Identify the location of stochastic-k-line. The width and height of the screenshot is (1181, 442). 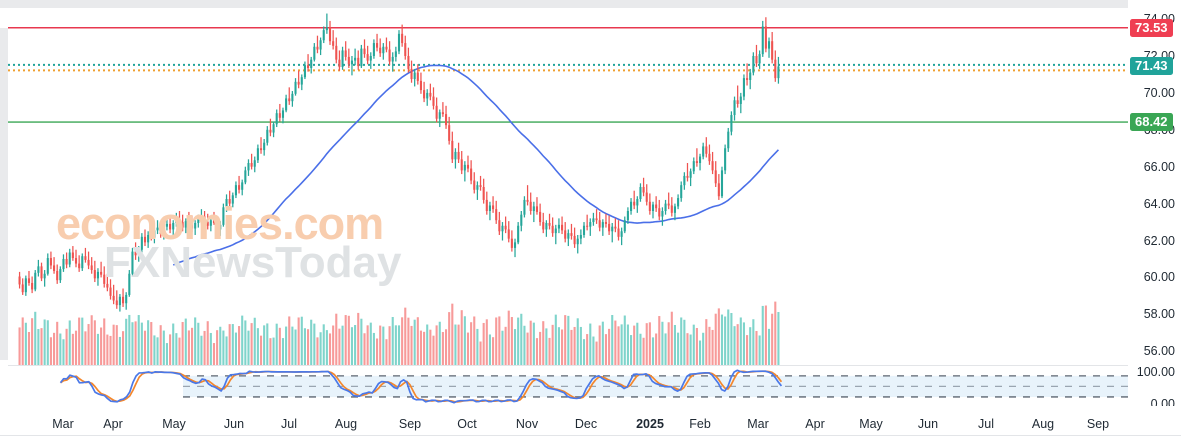
(421, 386).